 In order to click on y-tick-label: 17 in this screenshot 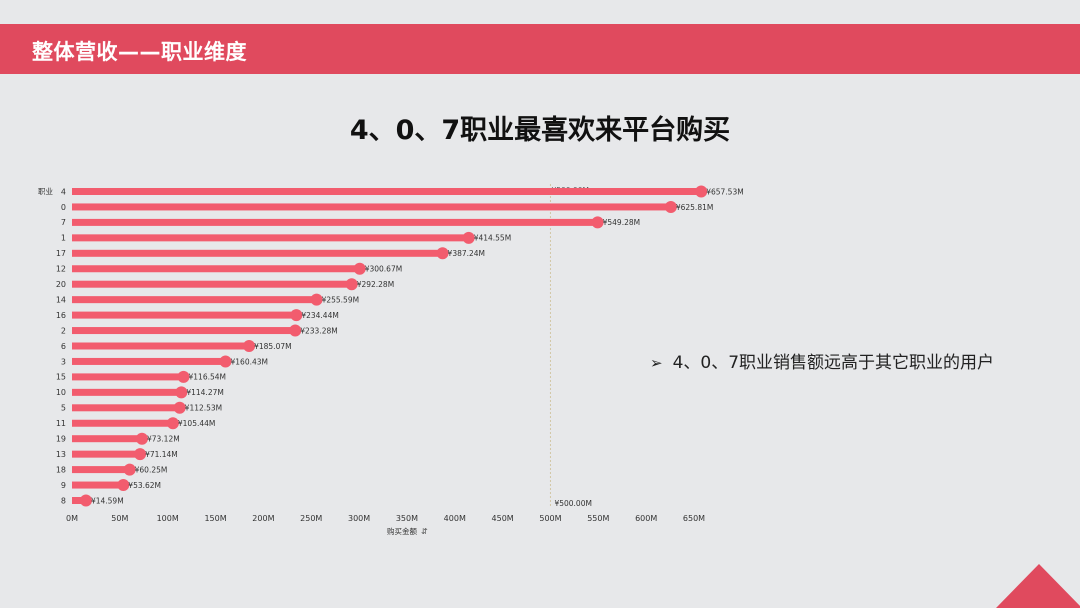, I will do `click(61, 253)`.